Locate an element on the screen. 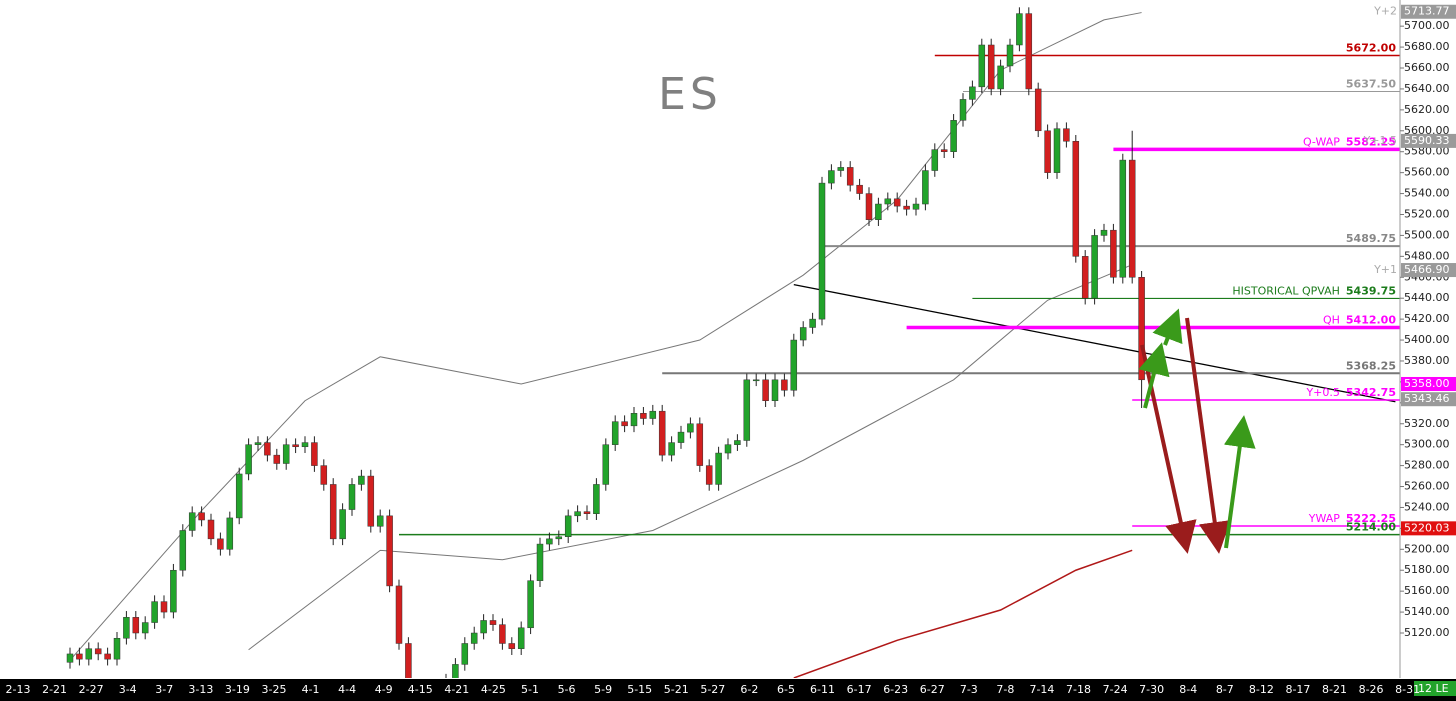  y-tick-label: 5160.00 is located at coordinates (1427, 590).